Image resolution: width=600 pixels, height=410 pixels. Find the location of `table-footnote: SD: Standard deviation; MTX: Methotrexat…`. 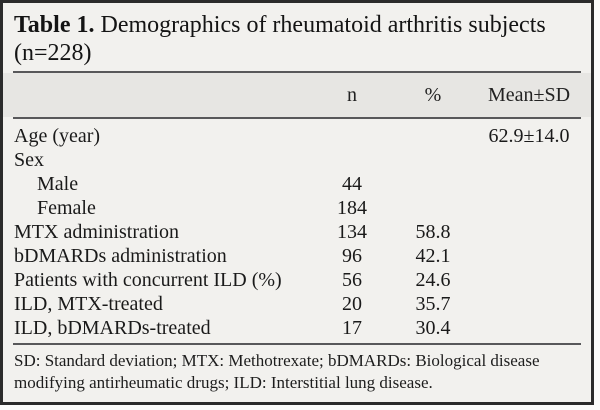

table-footnote: SD: Standard deviation; MTX: Methotrexat… is located at coordinates (277, 371).